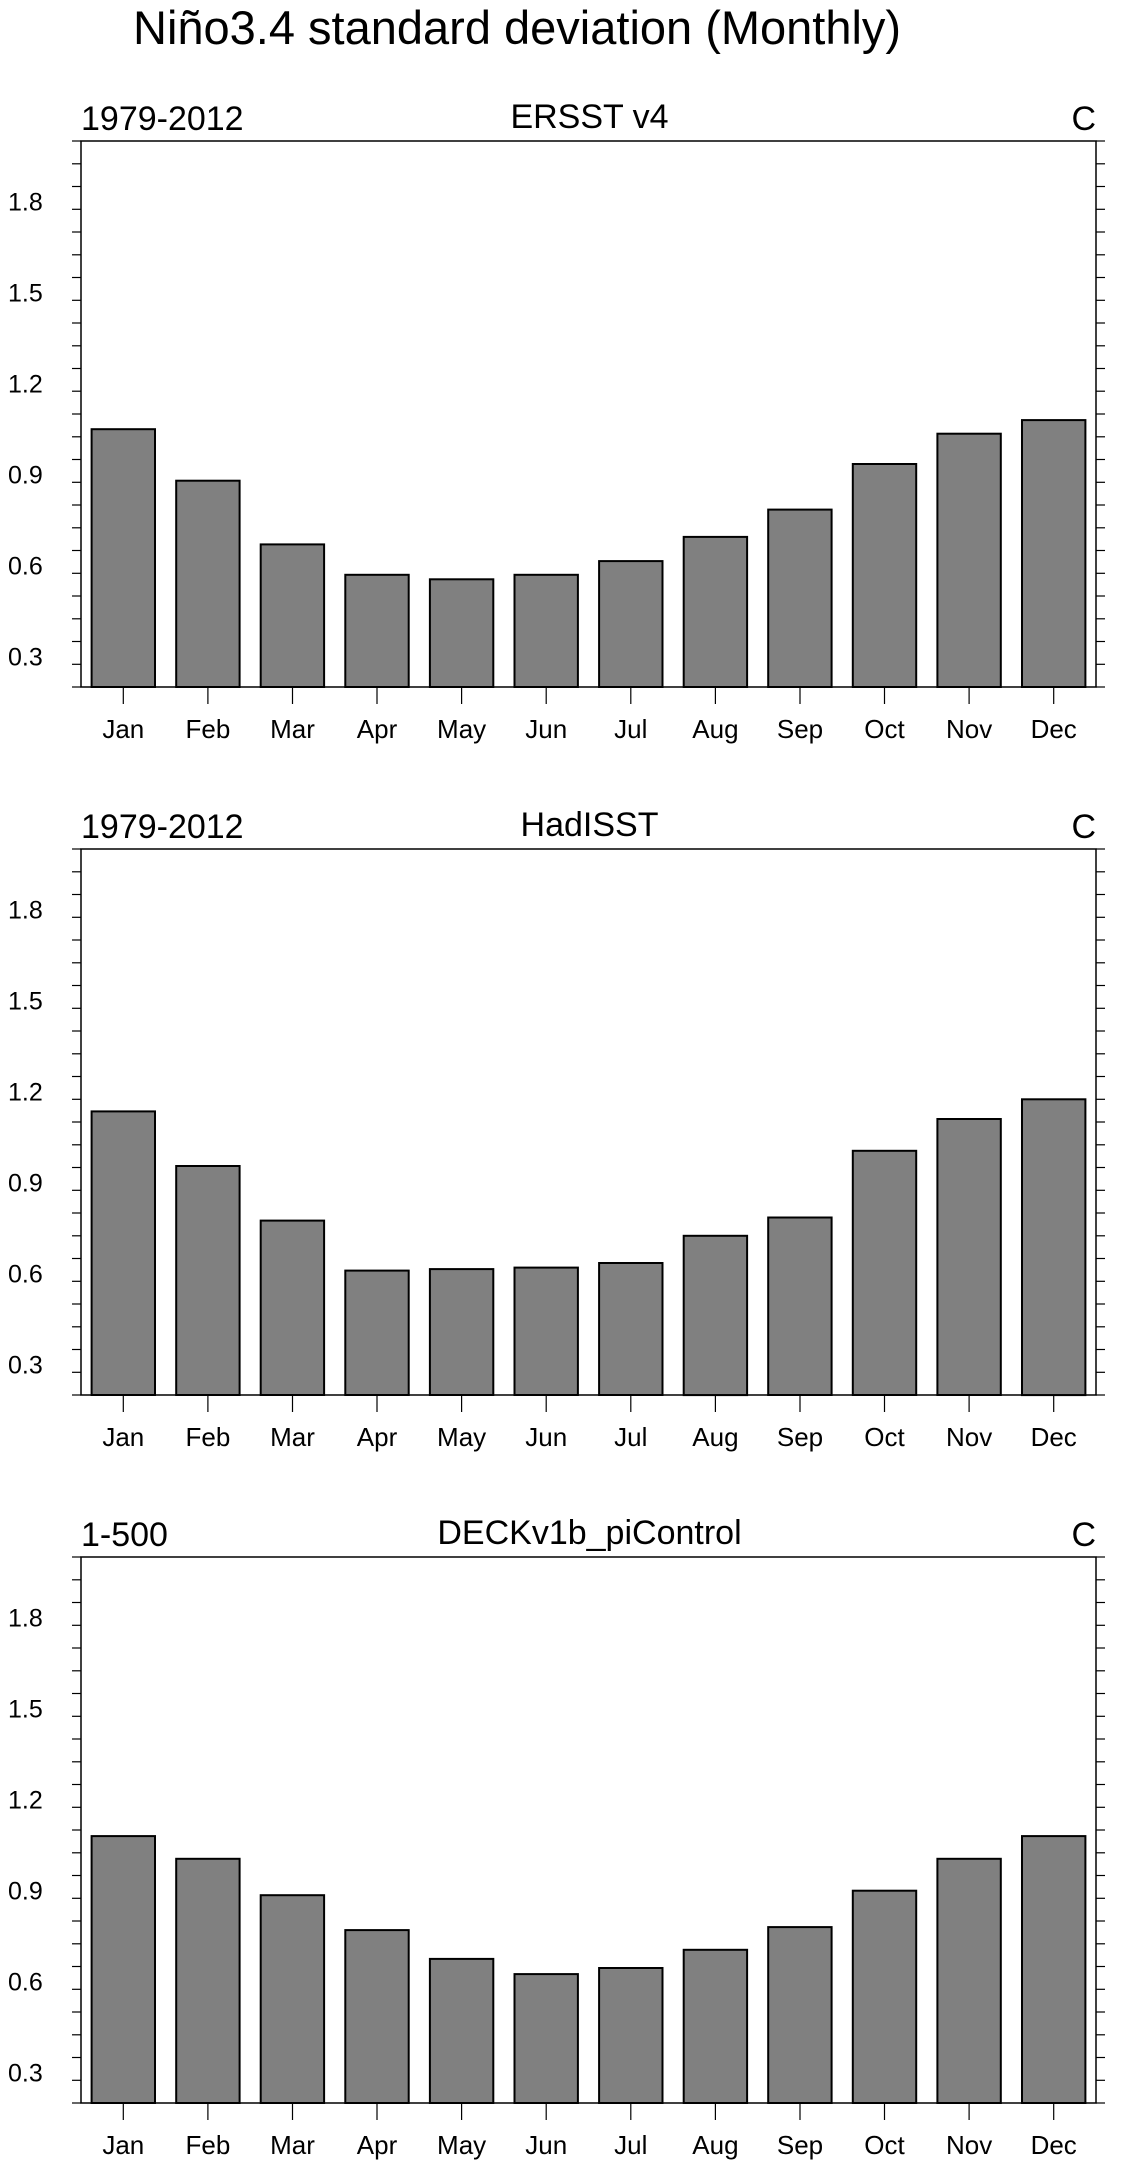 The width and height of the screenshot is (1125, 2177). What do you see at coordinates (589, 1533) in the screenshot?
I see `panel-title: DECKv1b_piControl` at bounding box center [589, 1533].